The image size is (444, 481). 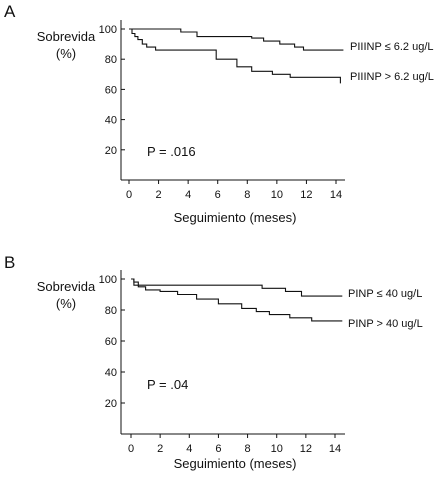 What do you see at coordinates (236, 39) in the screenshot?
I see `panel-a-series-1-curve` at bounding box center [236, 39].